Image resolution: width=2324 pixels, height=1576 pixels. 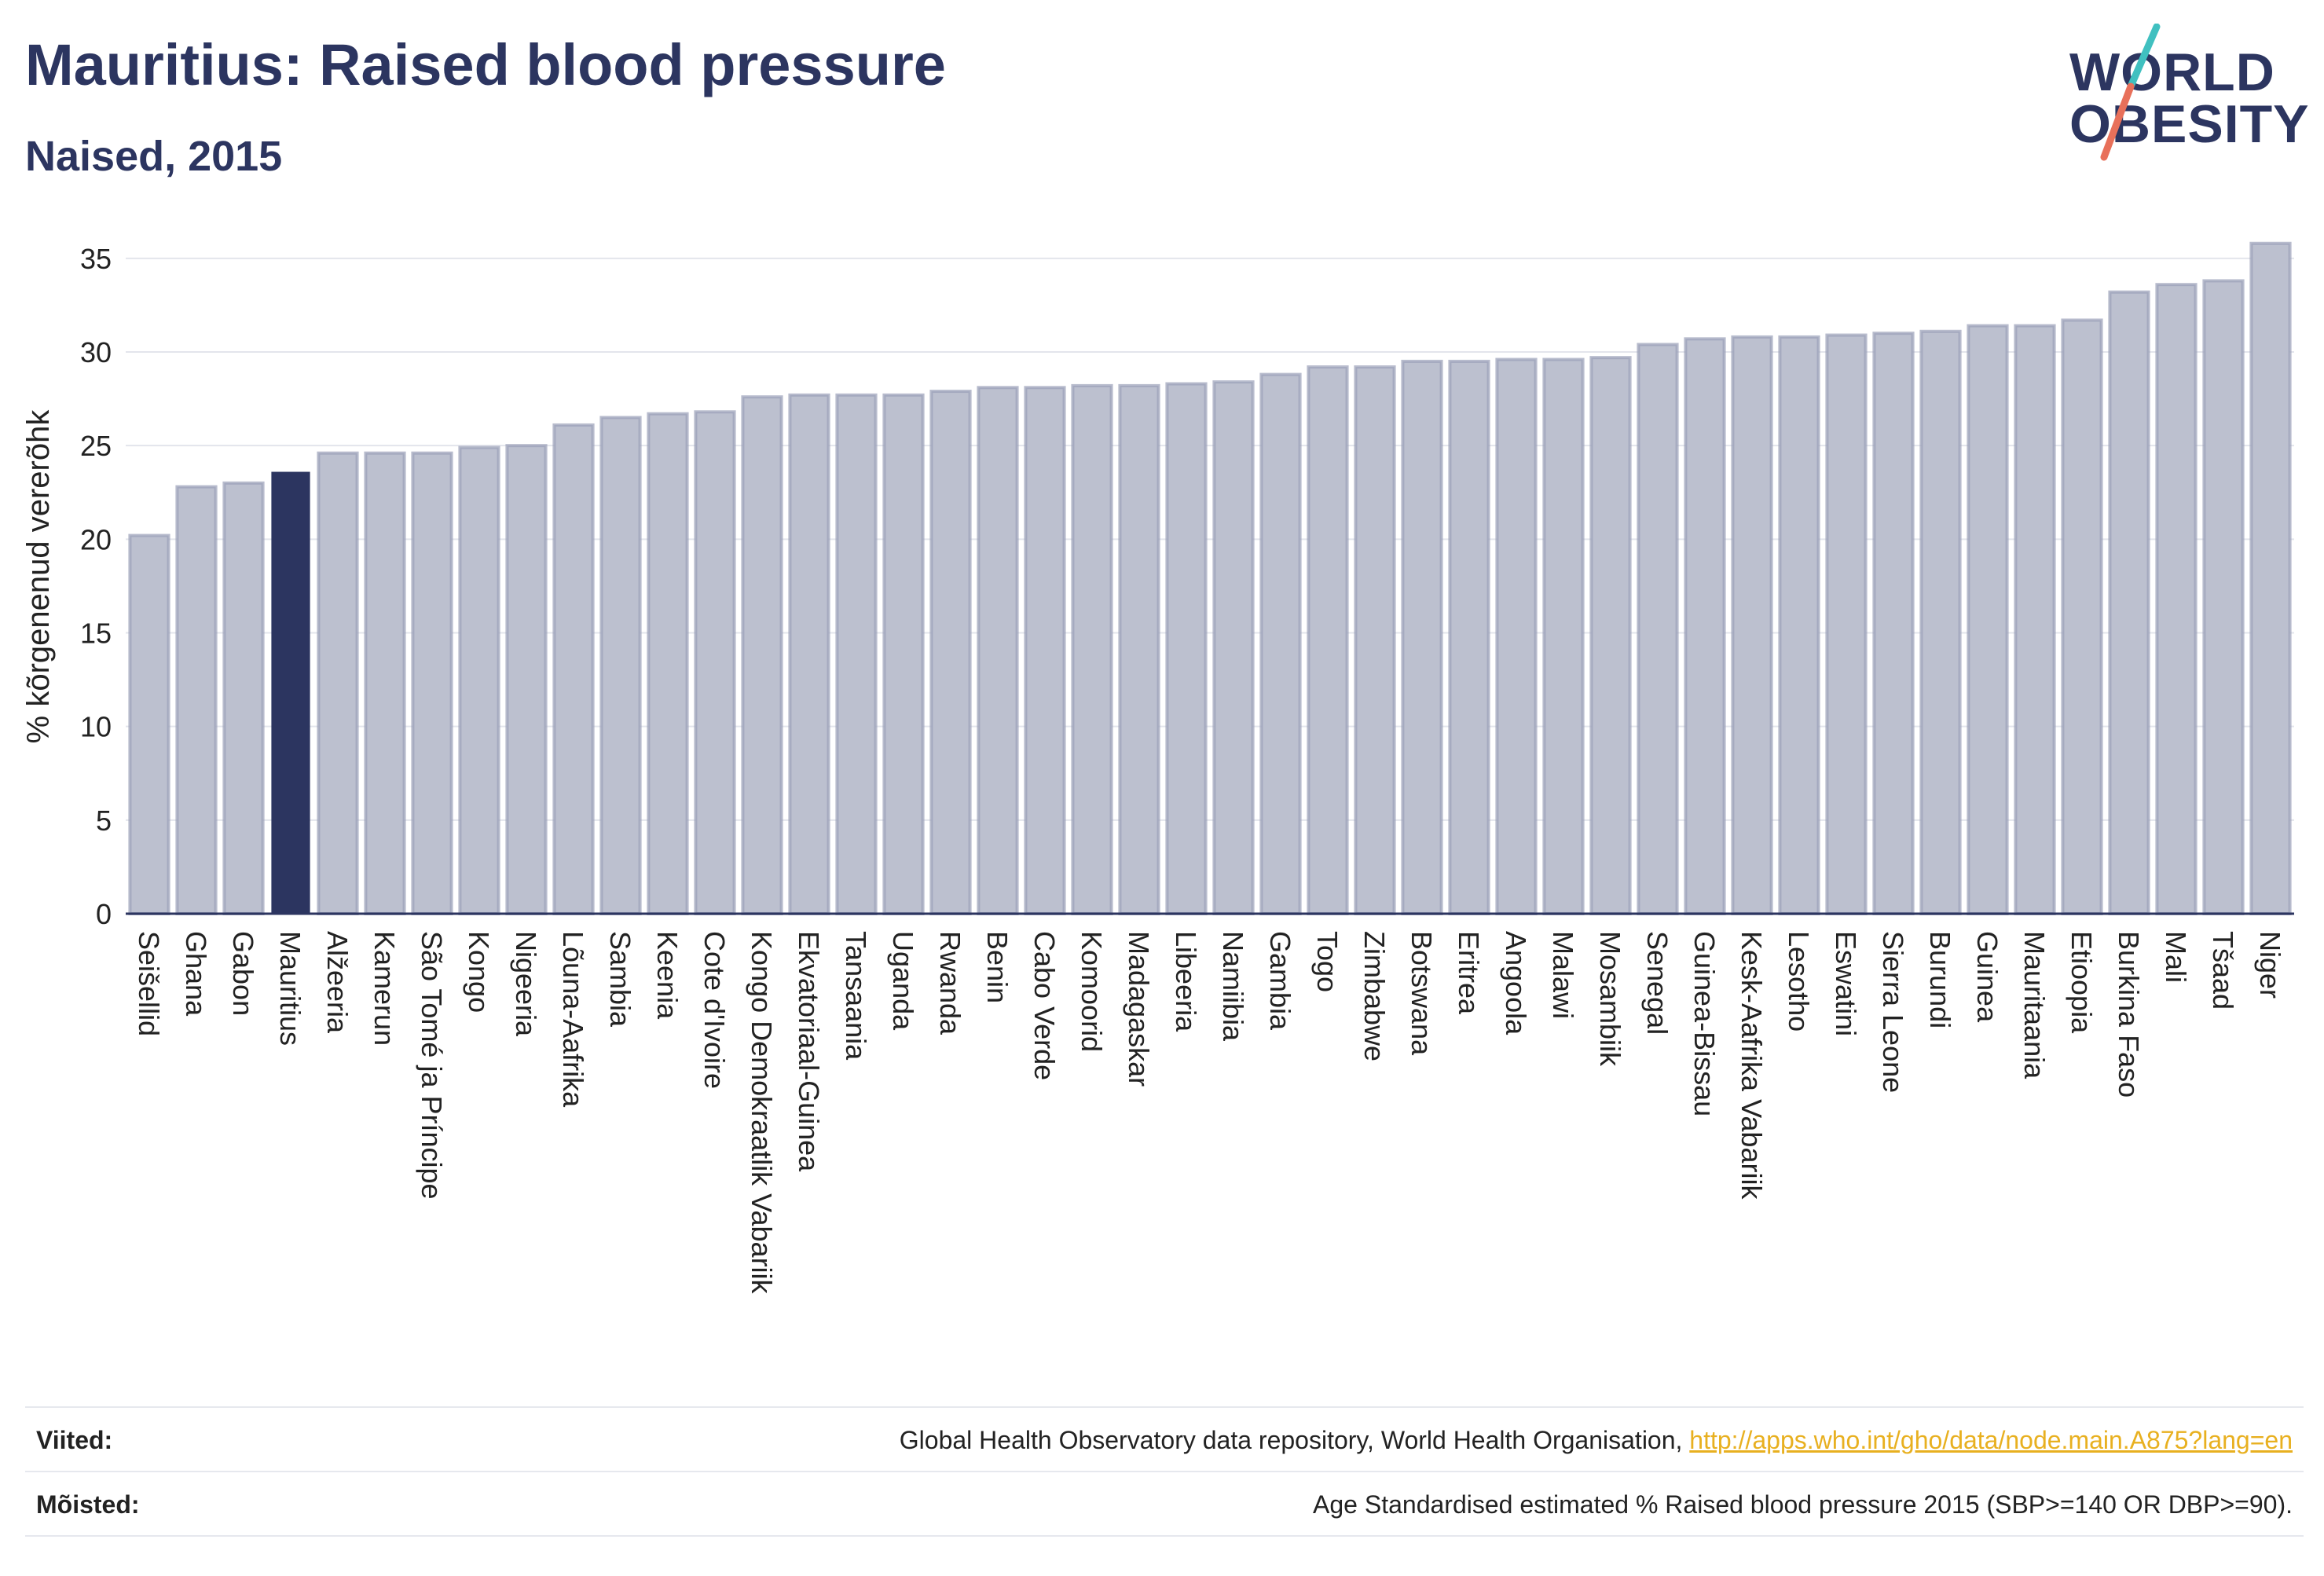 I want to click on y-tick-label: 0, so click(x=104, y=914).